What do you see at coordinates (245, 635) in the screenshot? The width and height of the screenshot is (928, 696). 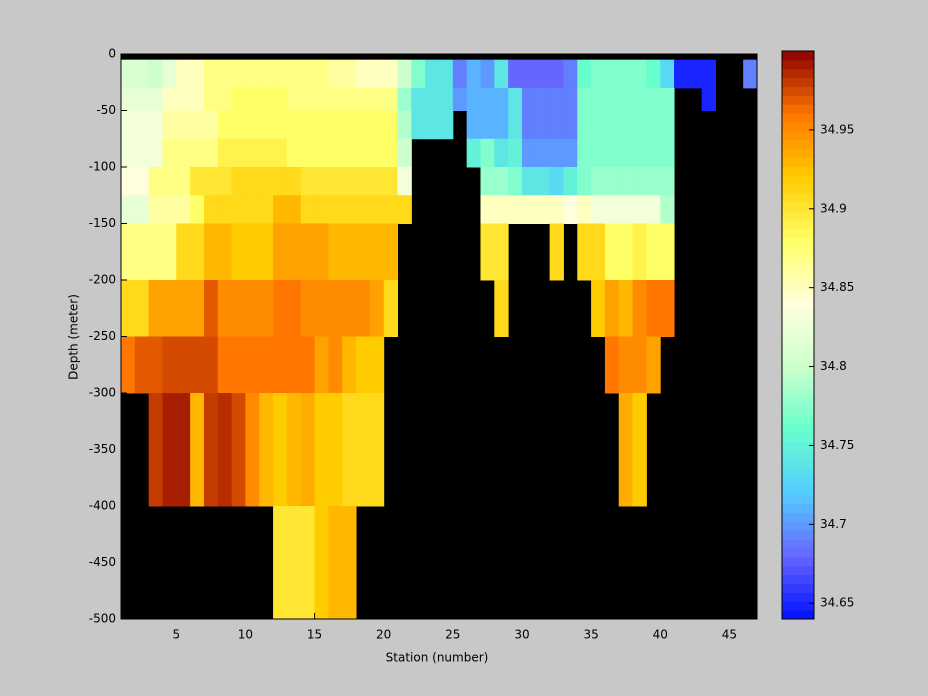 I see `x-tick-label: 10` at bounding box center [245, 635].